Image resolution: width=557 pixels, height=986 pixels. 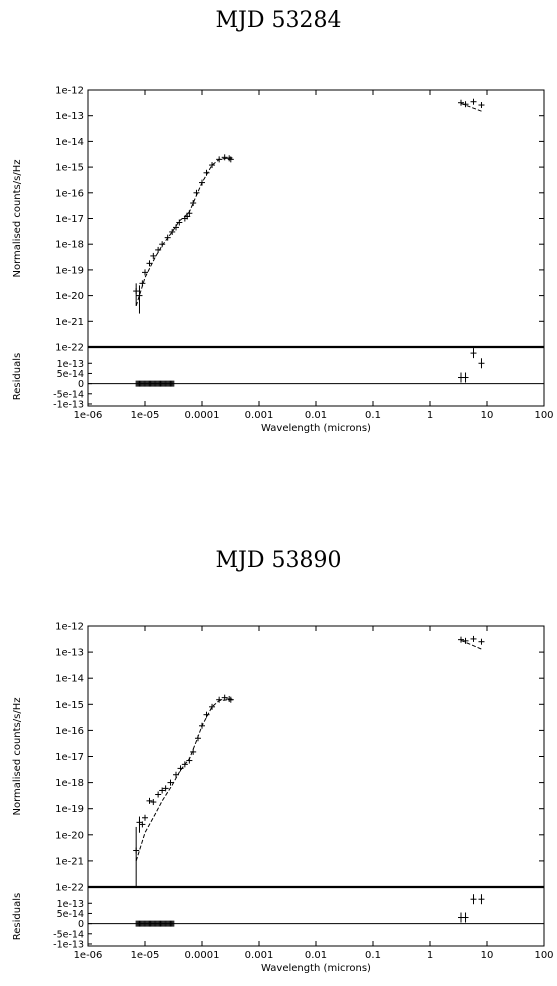 I want to click on y-tick-label: 1e-13, so click(x=69, y=653).